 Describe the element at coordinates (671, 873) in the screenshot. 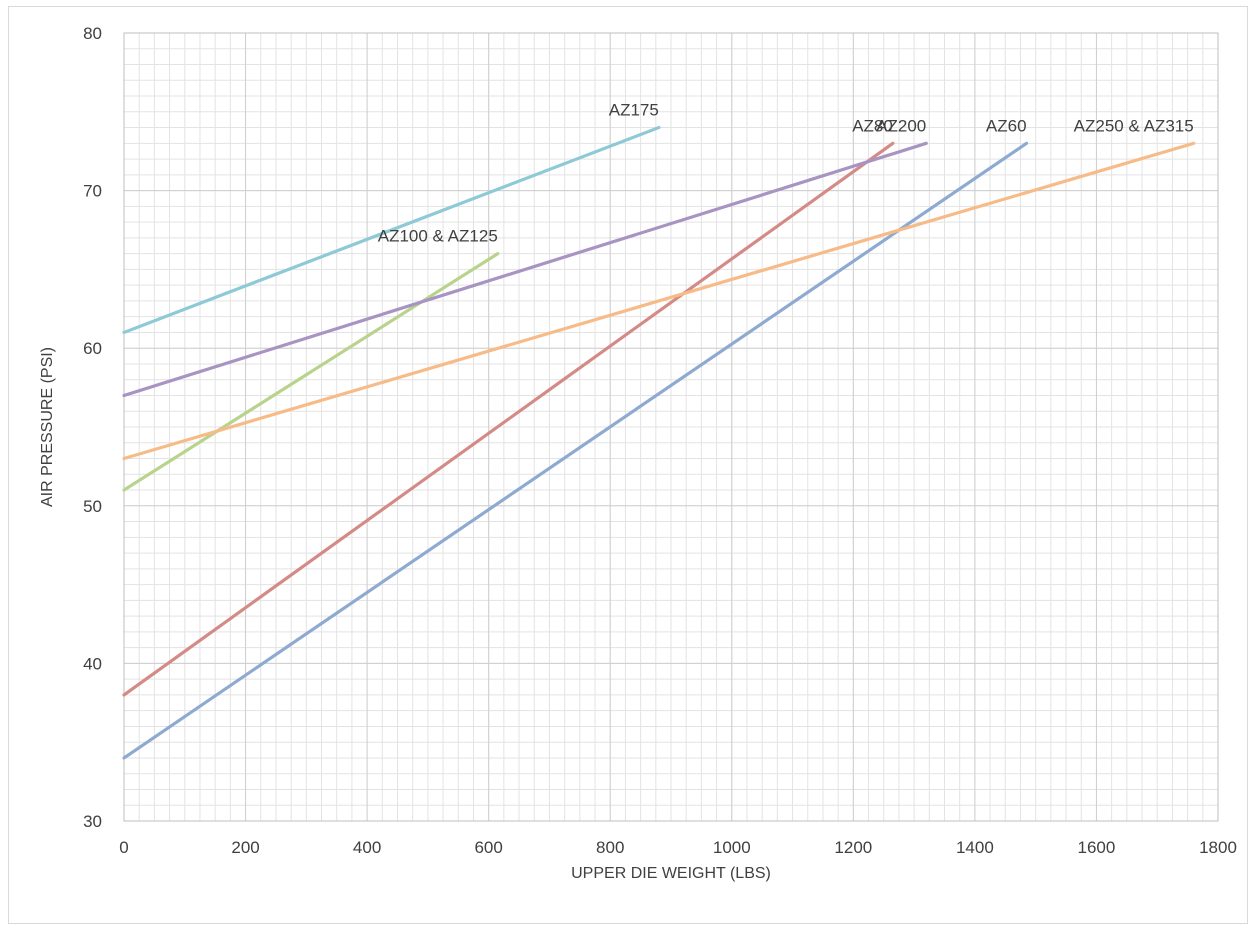

I see `x-axis-title: UPPER DIE WEIGHT (LBS)` at that location.